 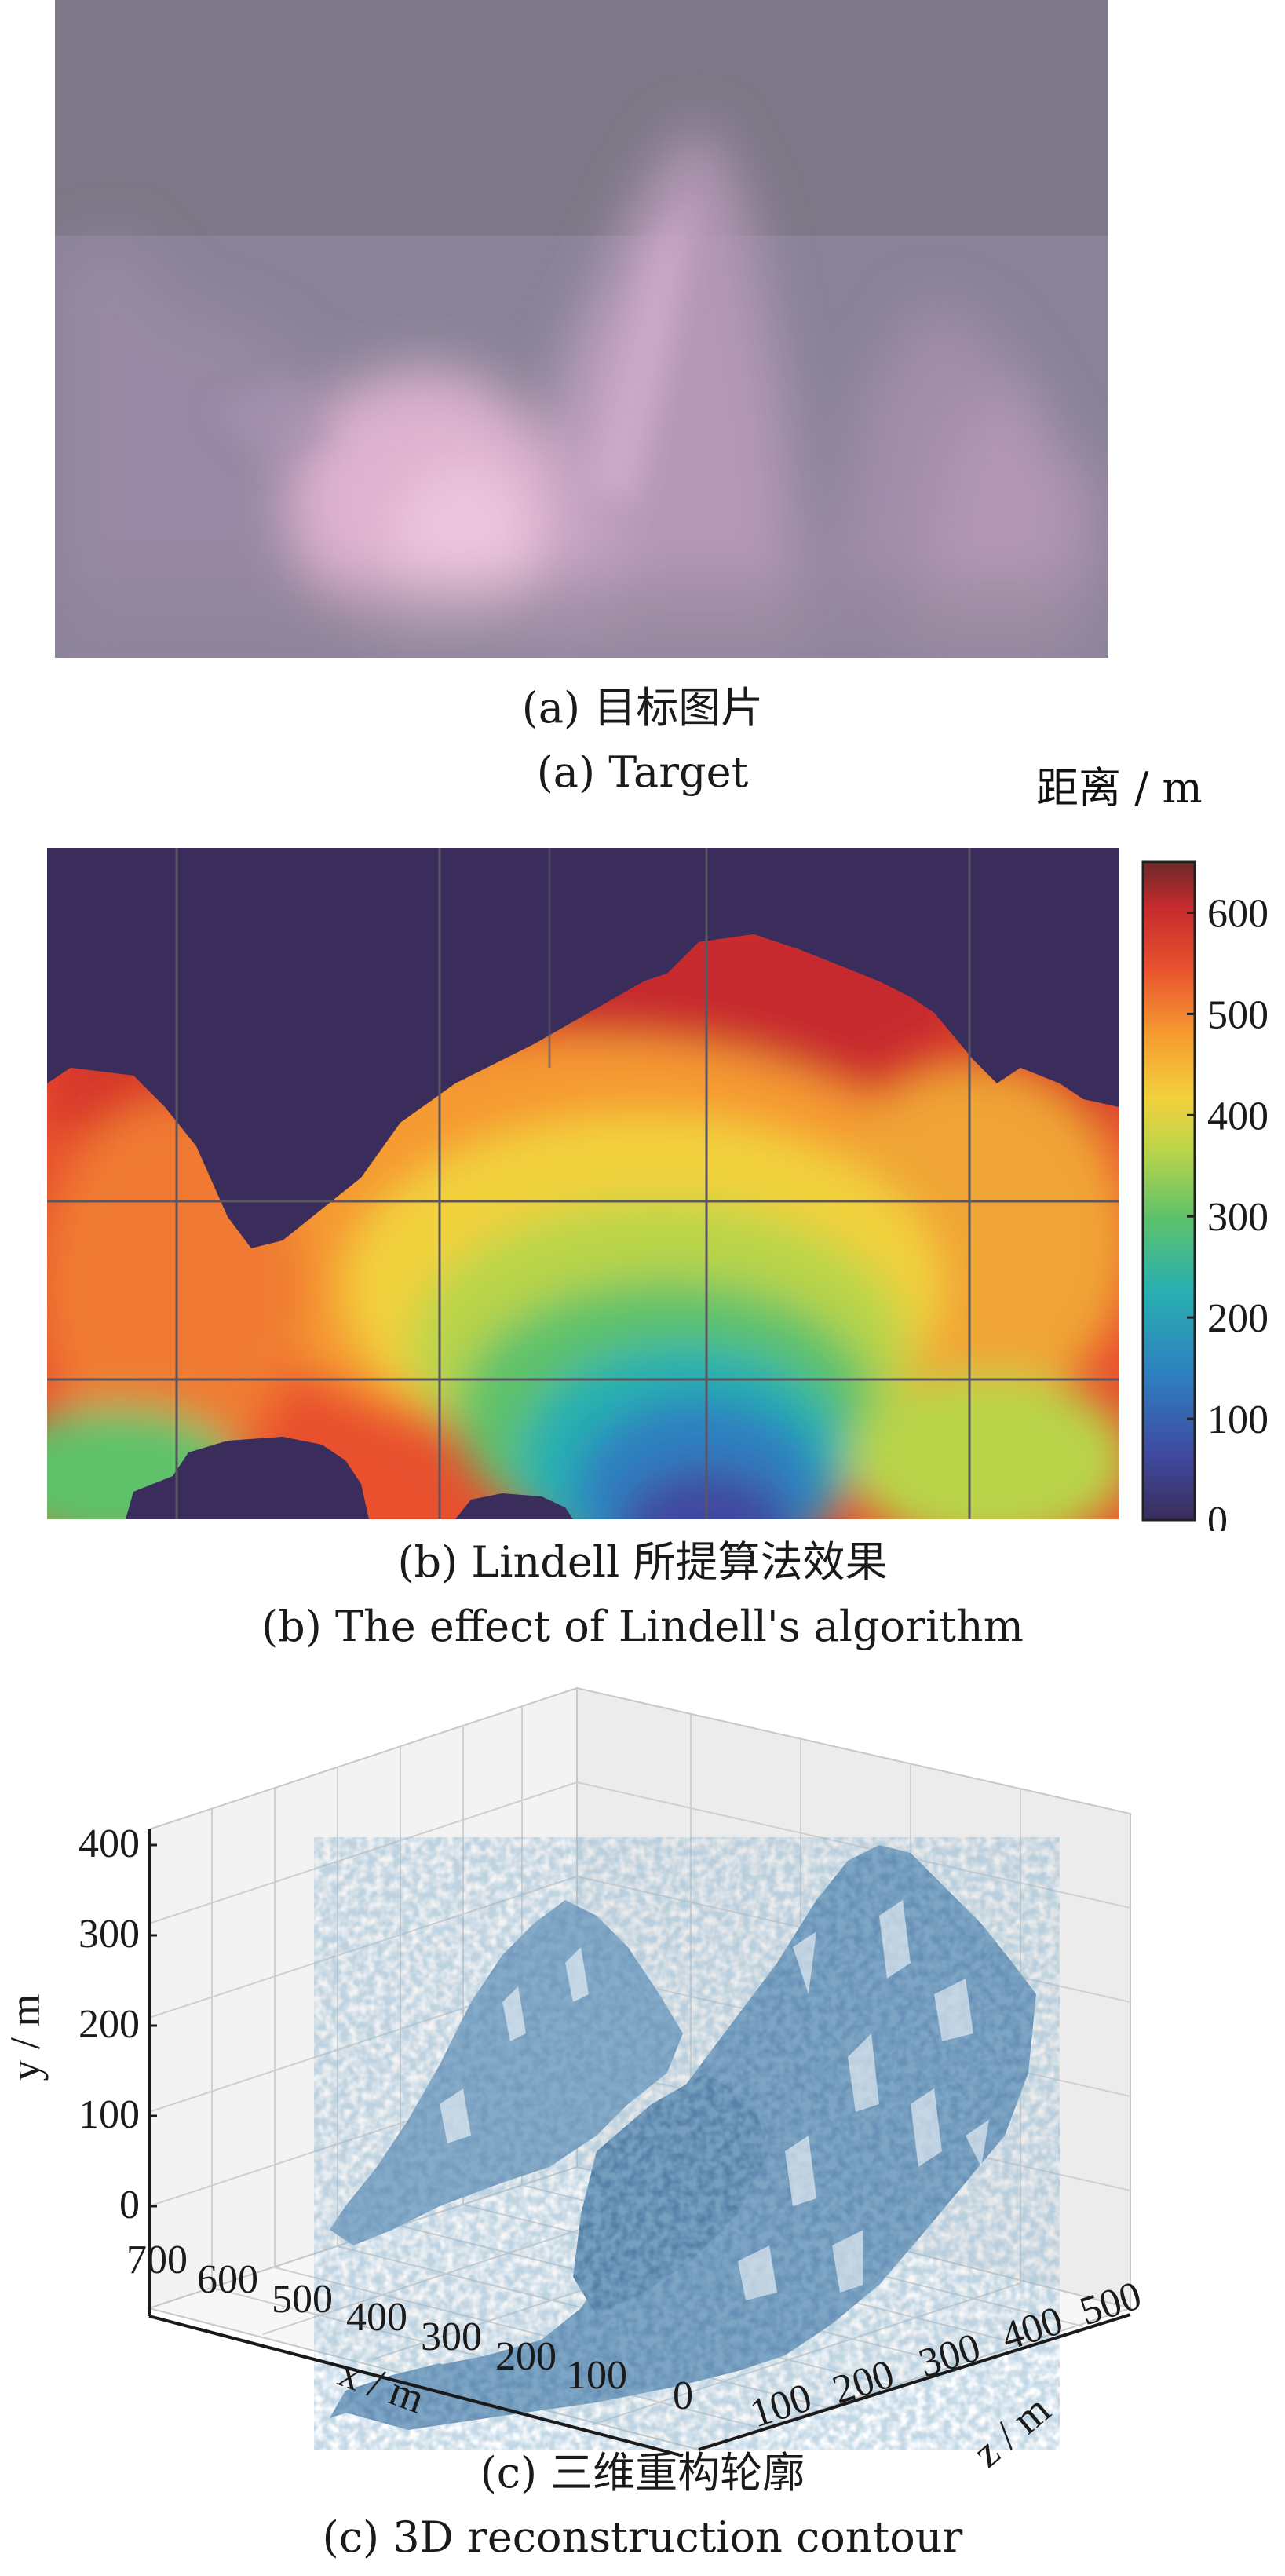 I want to click on colorbar-gradient, so click(x=1168, y=1191).